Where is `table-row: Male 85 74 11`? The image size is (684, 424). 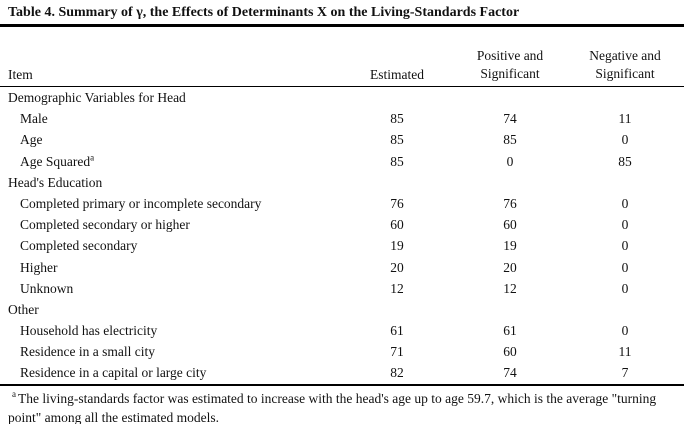 table-row: Male 85 74 11 is located at coordinates (342, 118).